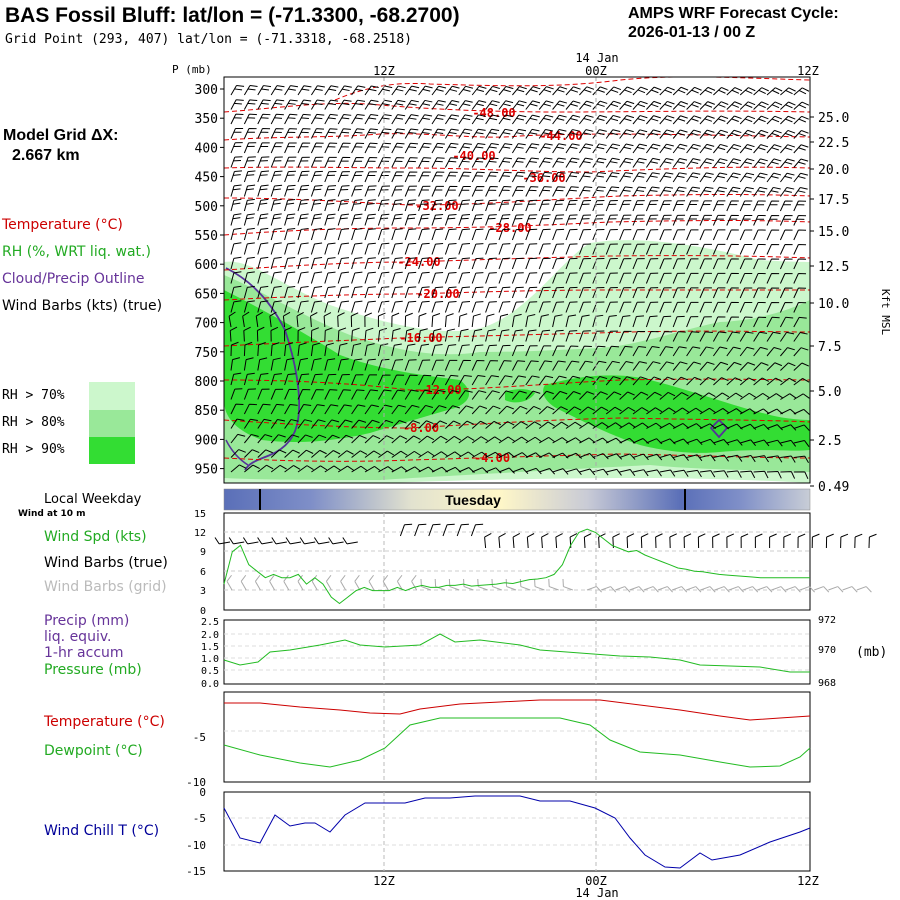 The height and width of the screenshot is (900, 900). Describe the element at coordinates (736, 589) in the screenshot. I see `grid-wind-barb` at that location.